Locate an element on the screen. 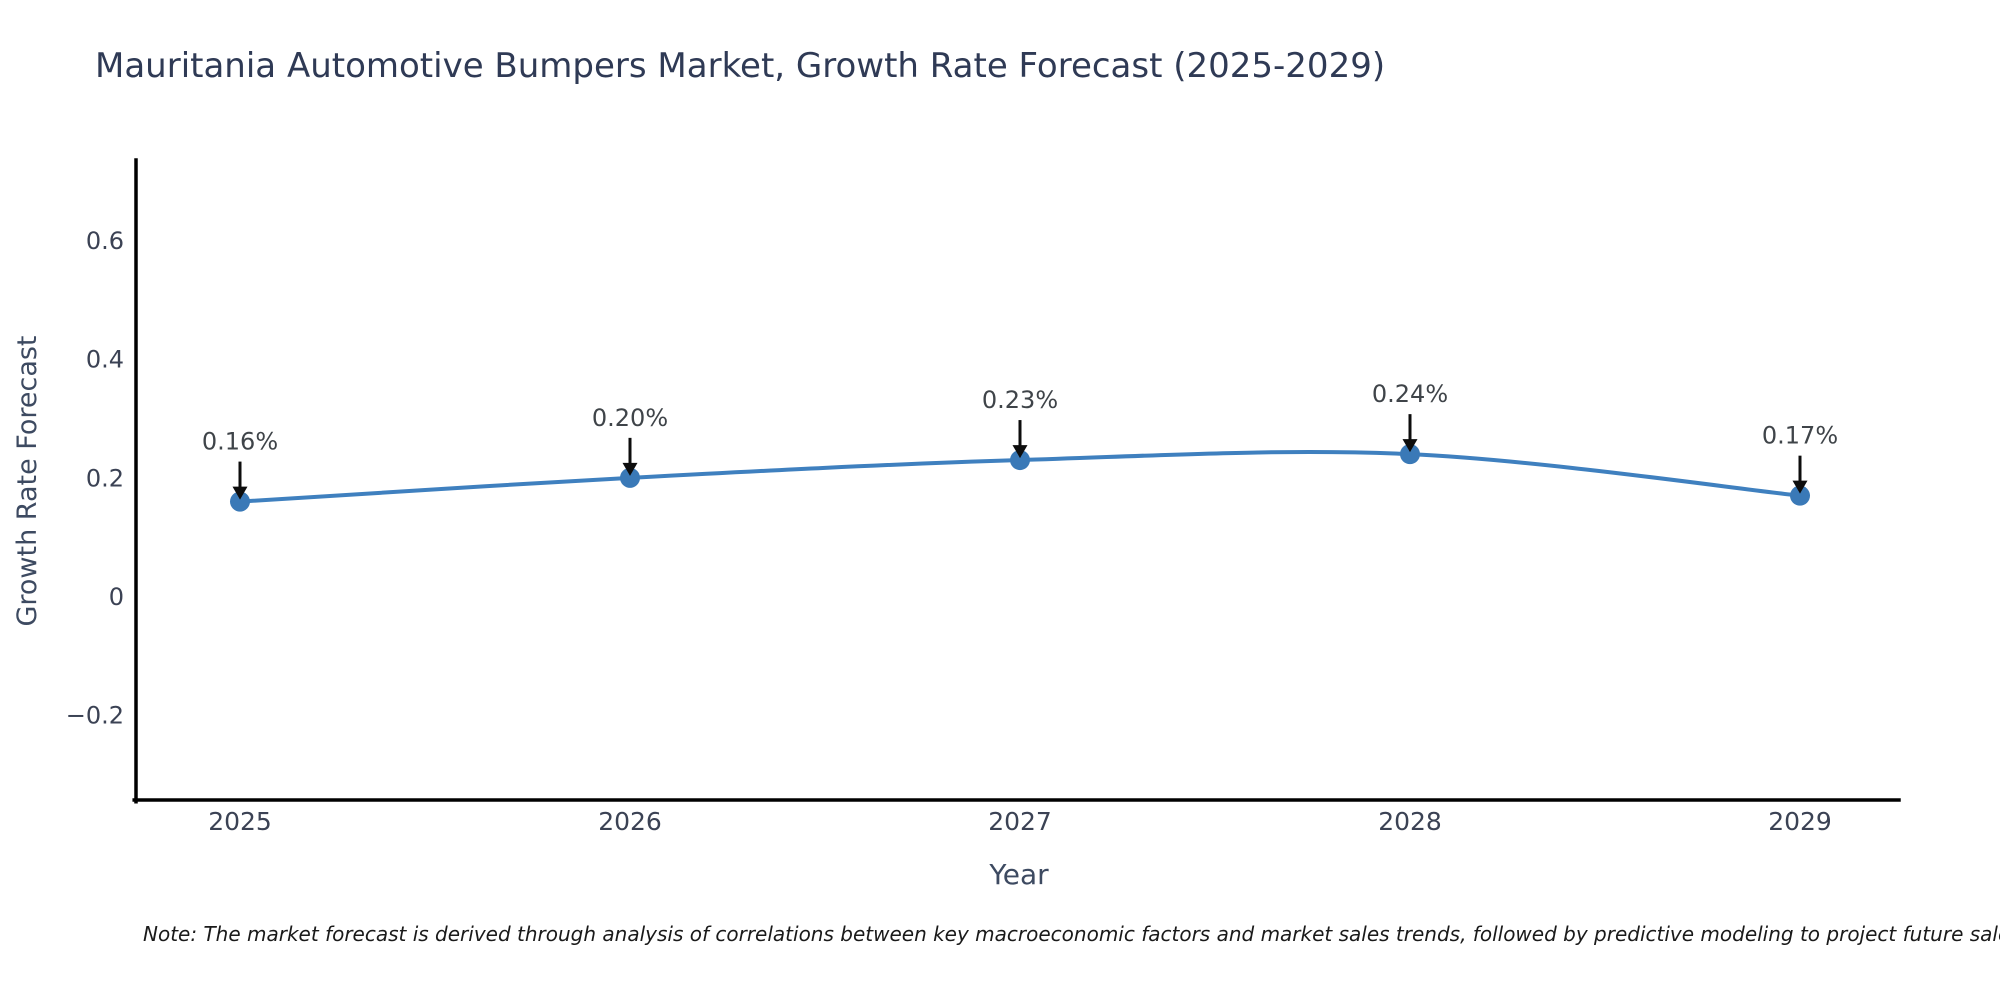  point-annotations: 0.16% 0.20% 0.23% 0.24% 0.17% is located at coordinates (1020, 440).